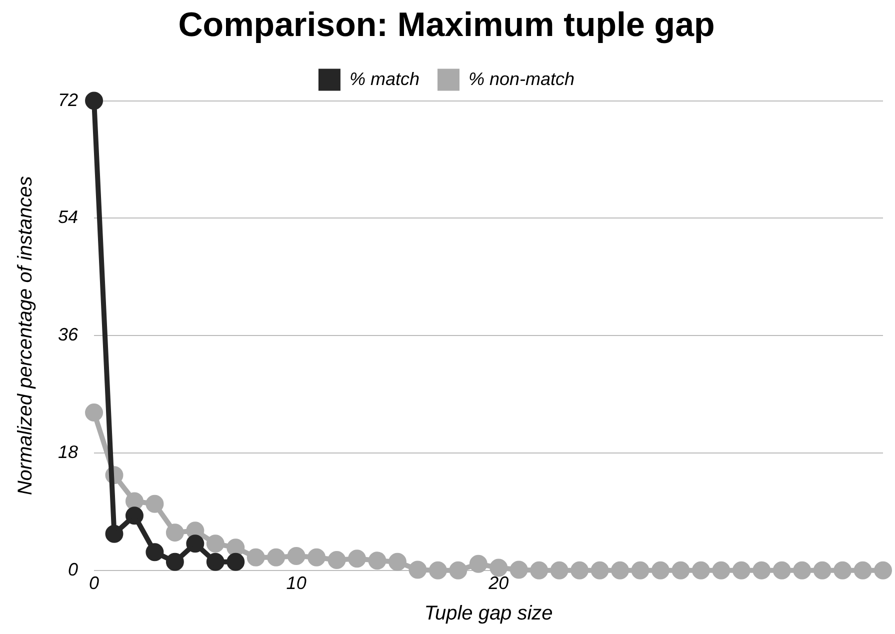 Image resolution: width=895 pixels, height=634 pixels. I want to click on x-tick-label: 0, so click(94, 583).